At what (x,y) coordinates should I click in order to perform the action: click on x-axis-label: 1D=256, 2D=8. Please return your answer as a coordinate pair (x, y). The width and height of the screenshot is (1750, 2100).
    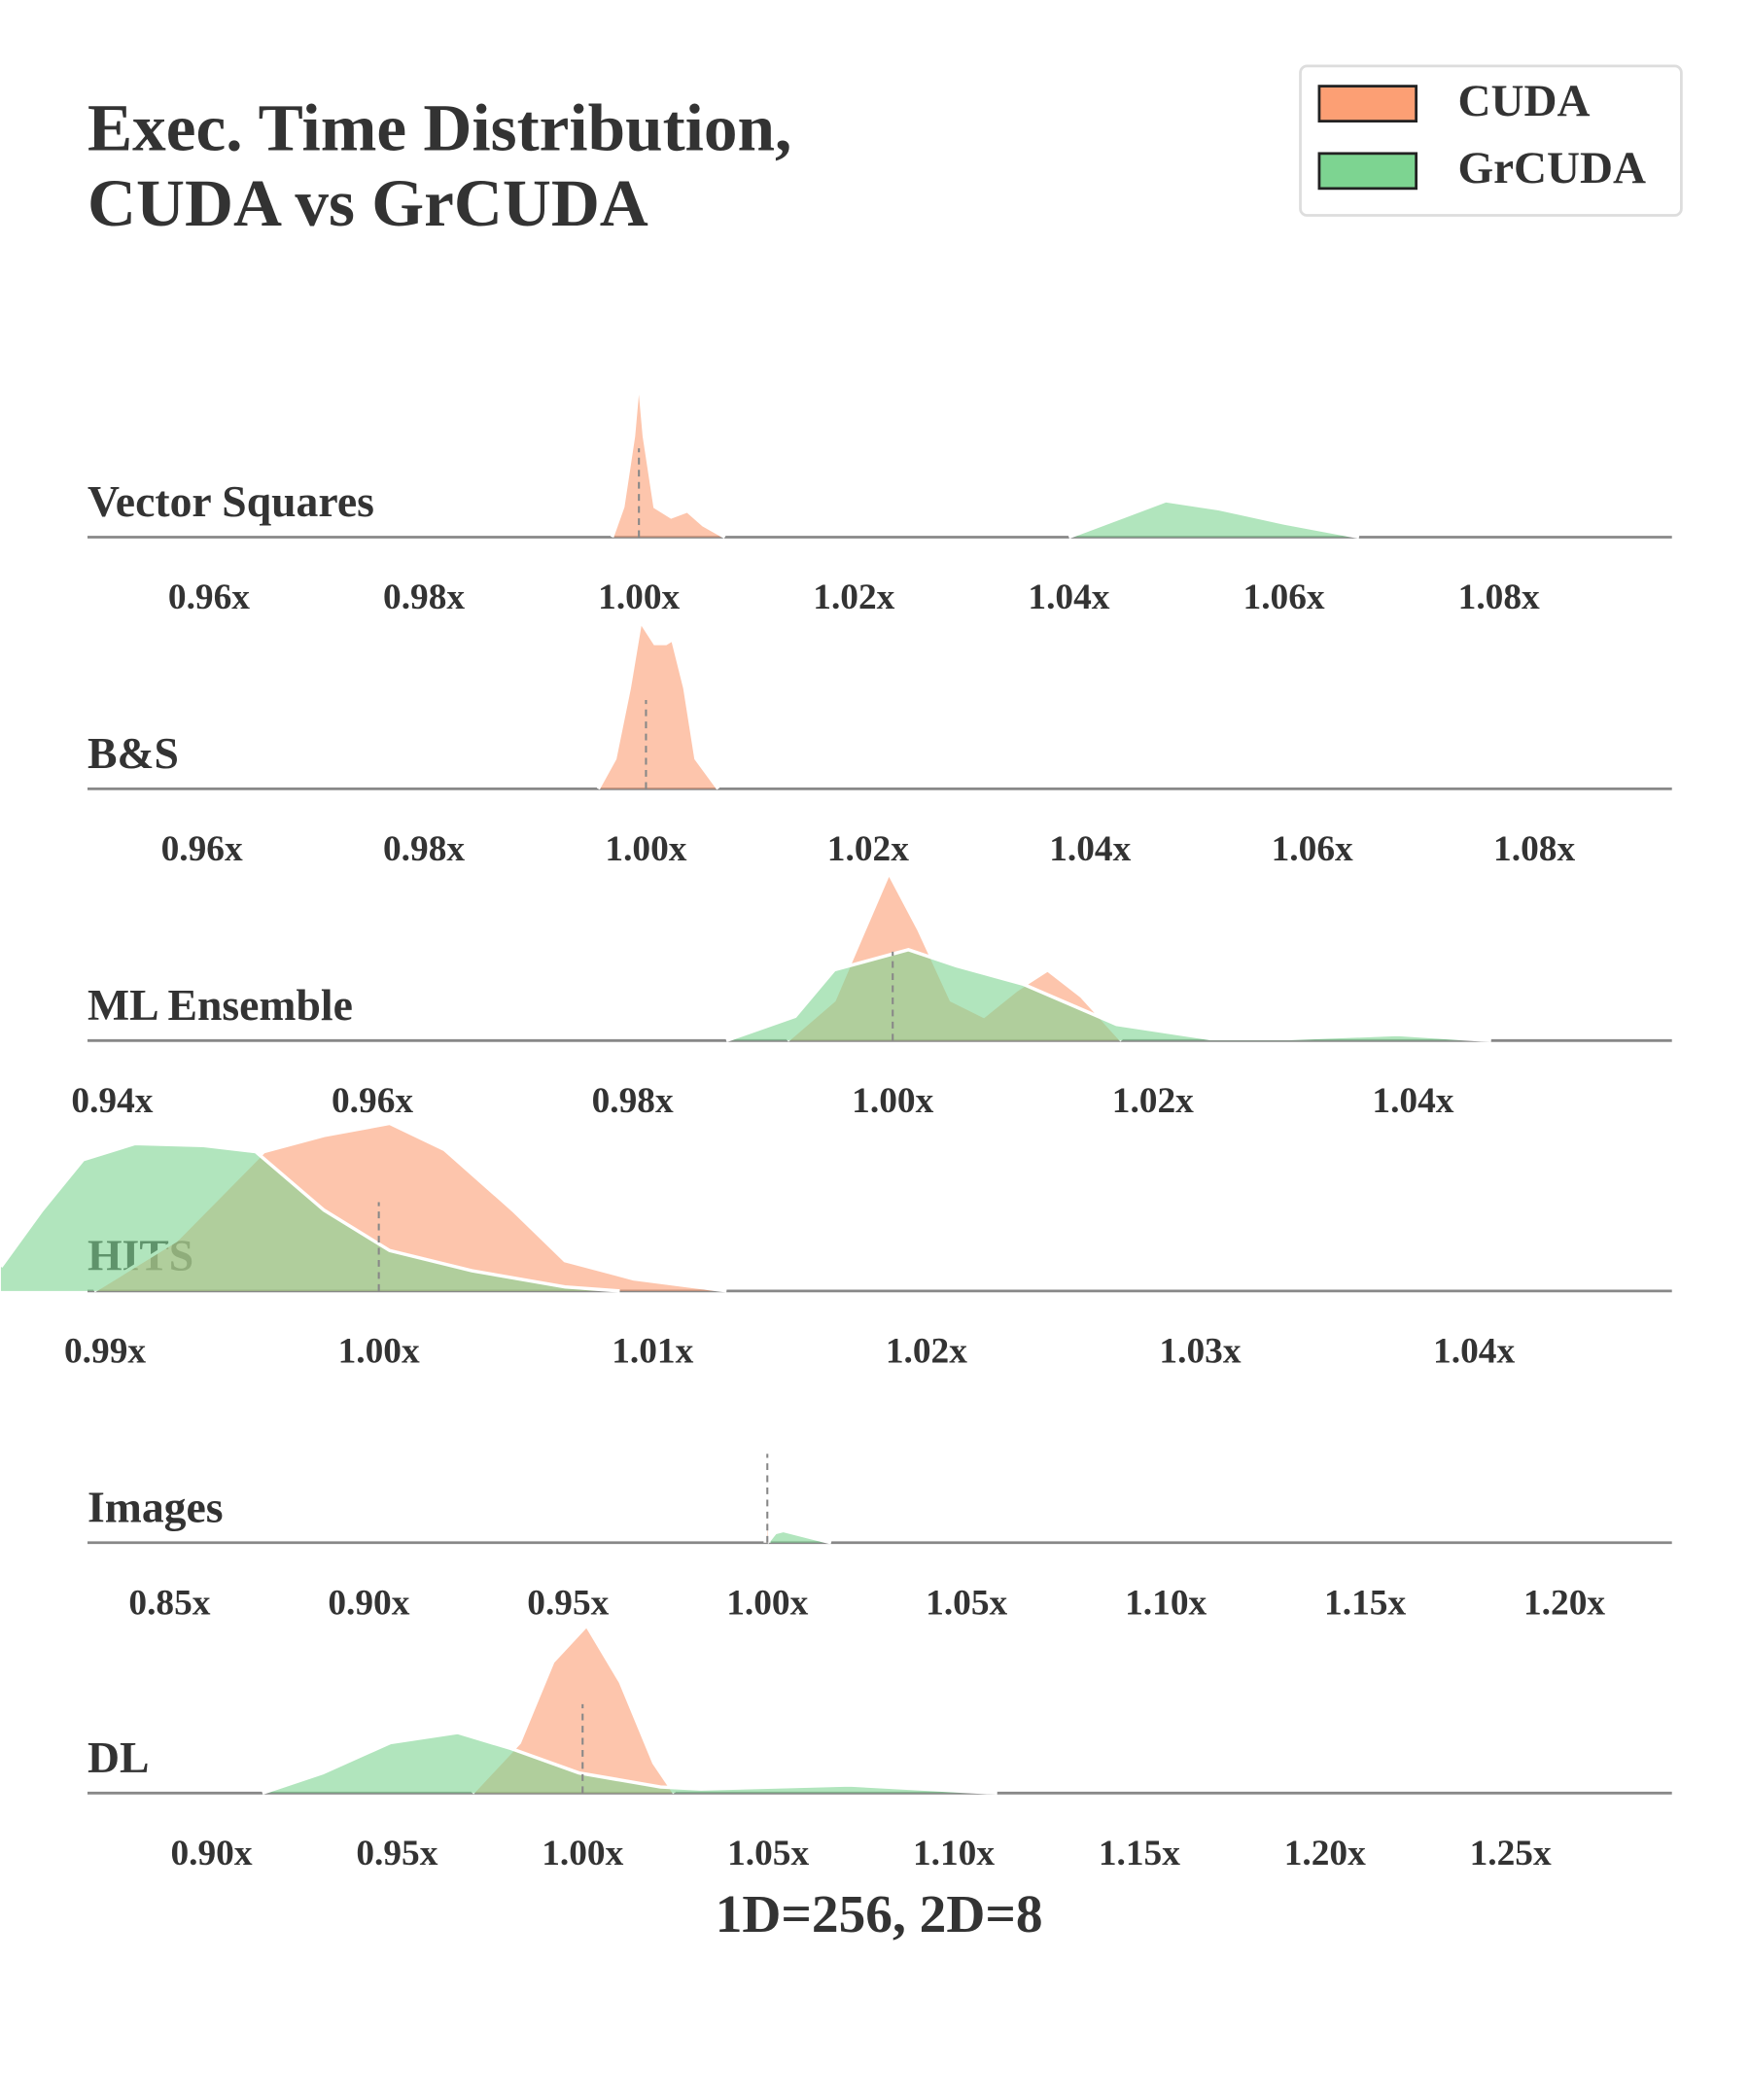
    Looking at the image, I should click on (879, 1913).